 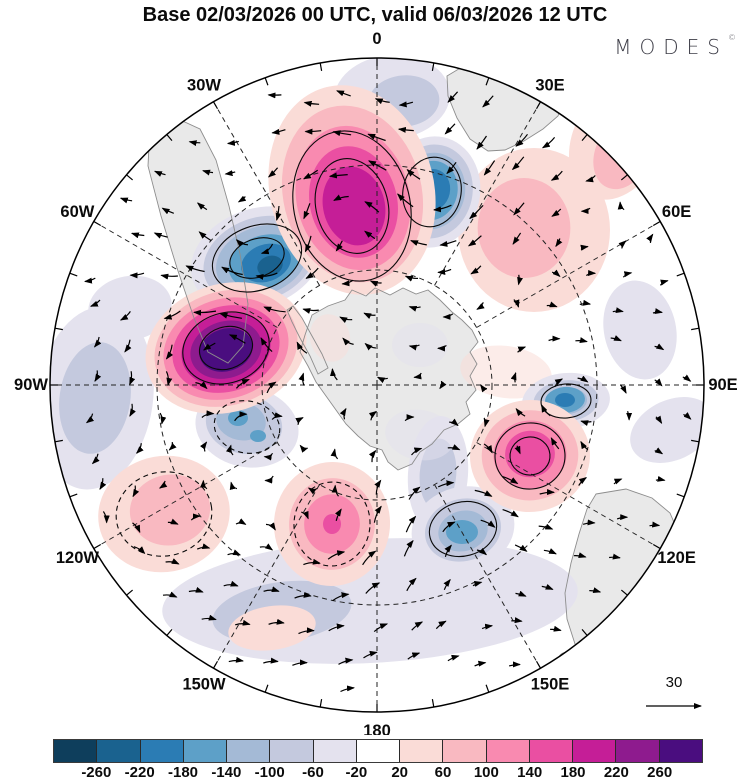 What do you see at coordinates (376, 39) in the screenshot?
I see `longitude-label-0: 0` at bounding box center [376, 39].